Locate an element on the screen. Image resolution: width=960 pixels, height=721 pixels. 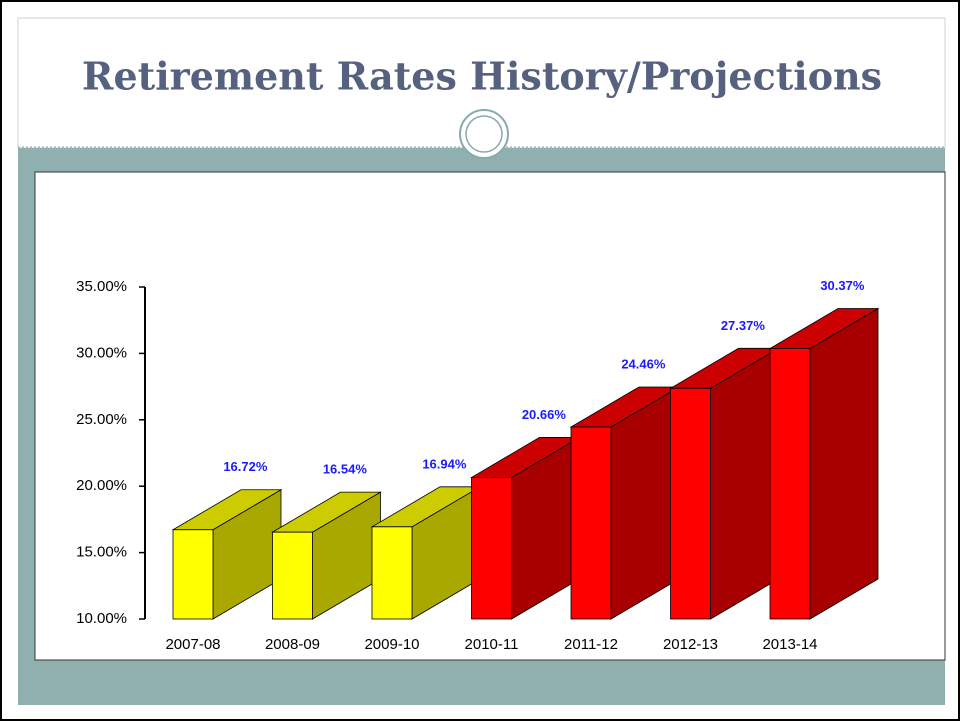
y-tick-label: 30.00% is located at coordinates (101, 352).